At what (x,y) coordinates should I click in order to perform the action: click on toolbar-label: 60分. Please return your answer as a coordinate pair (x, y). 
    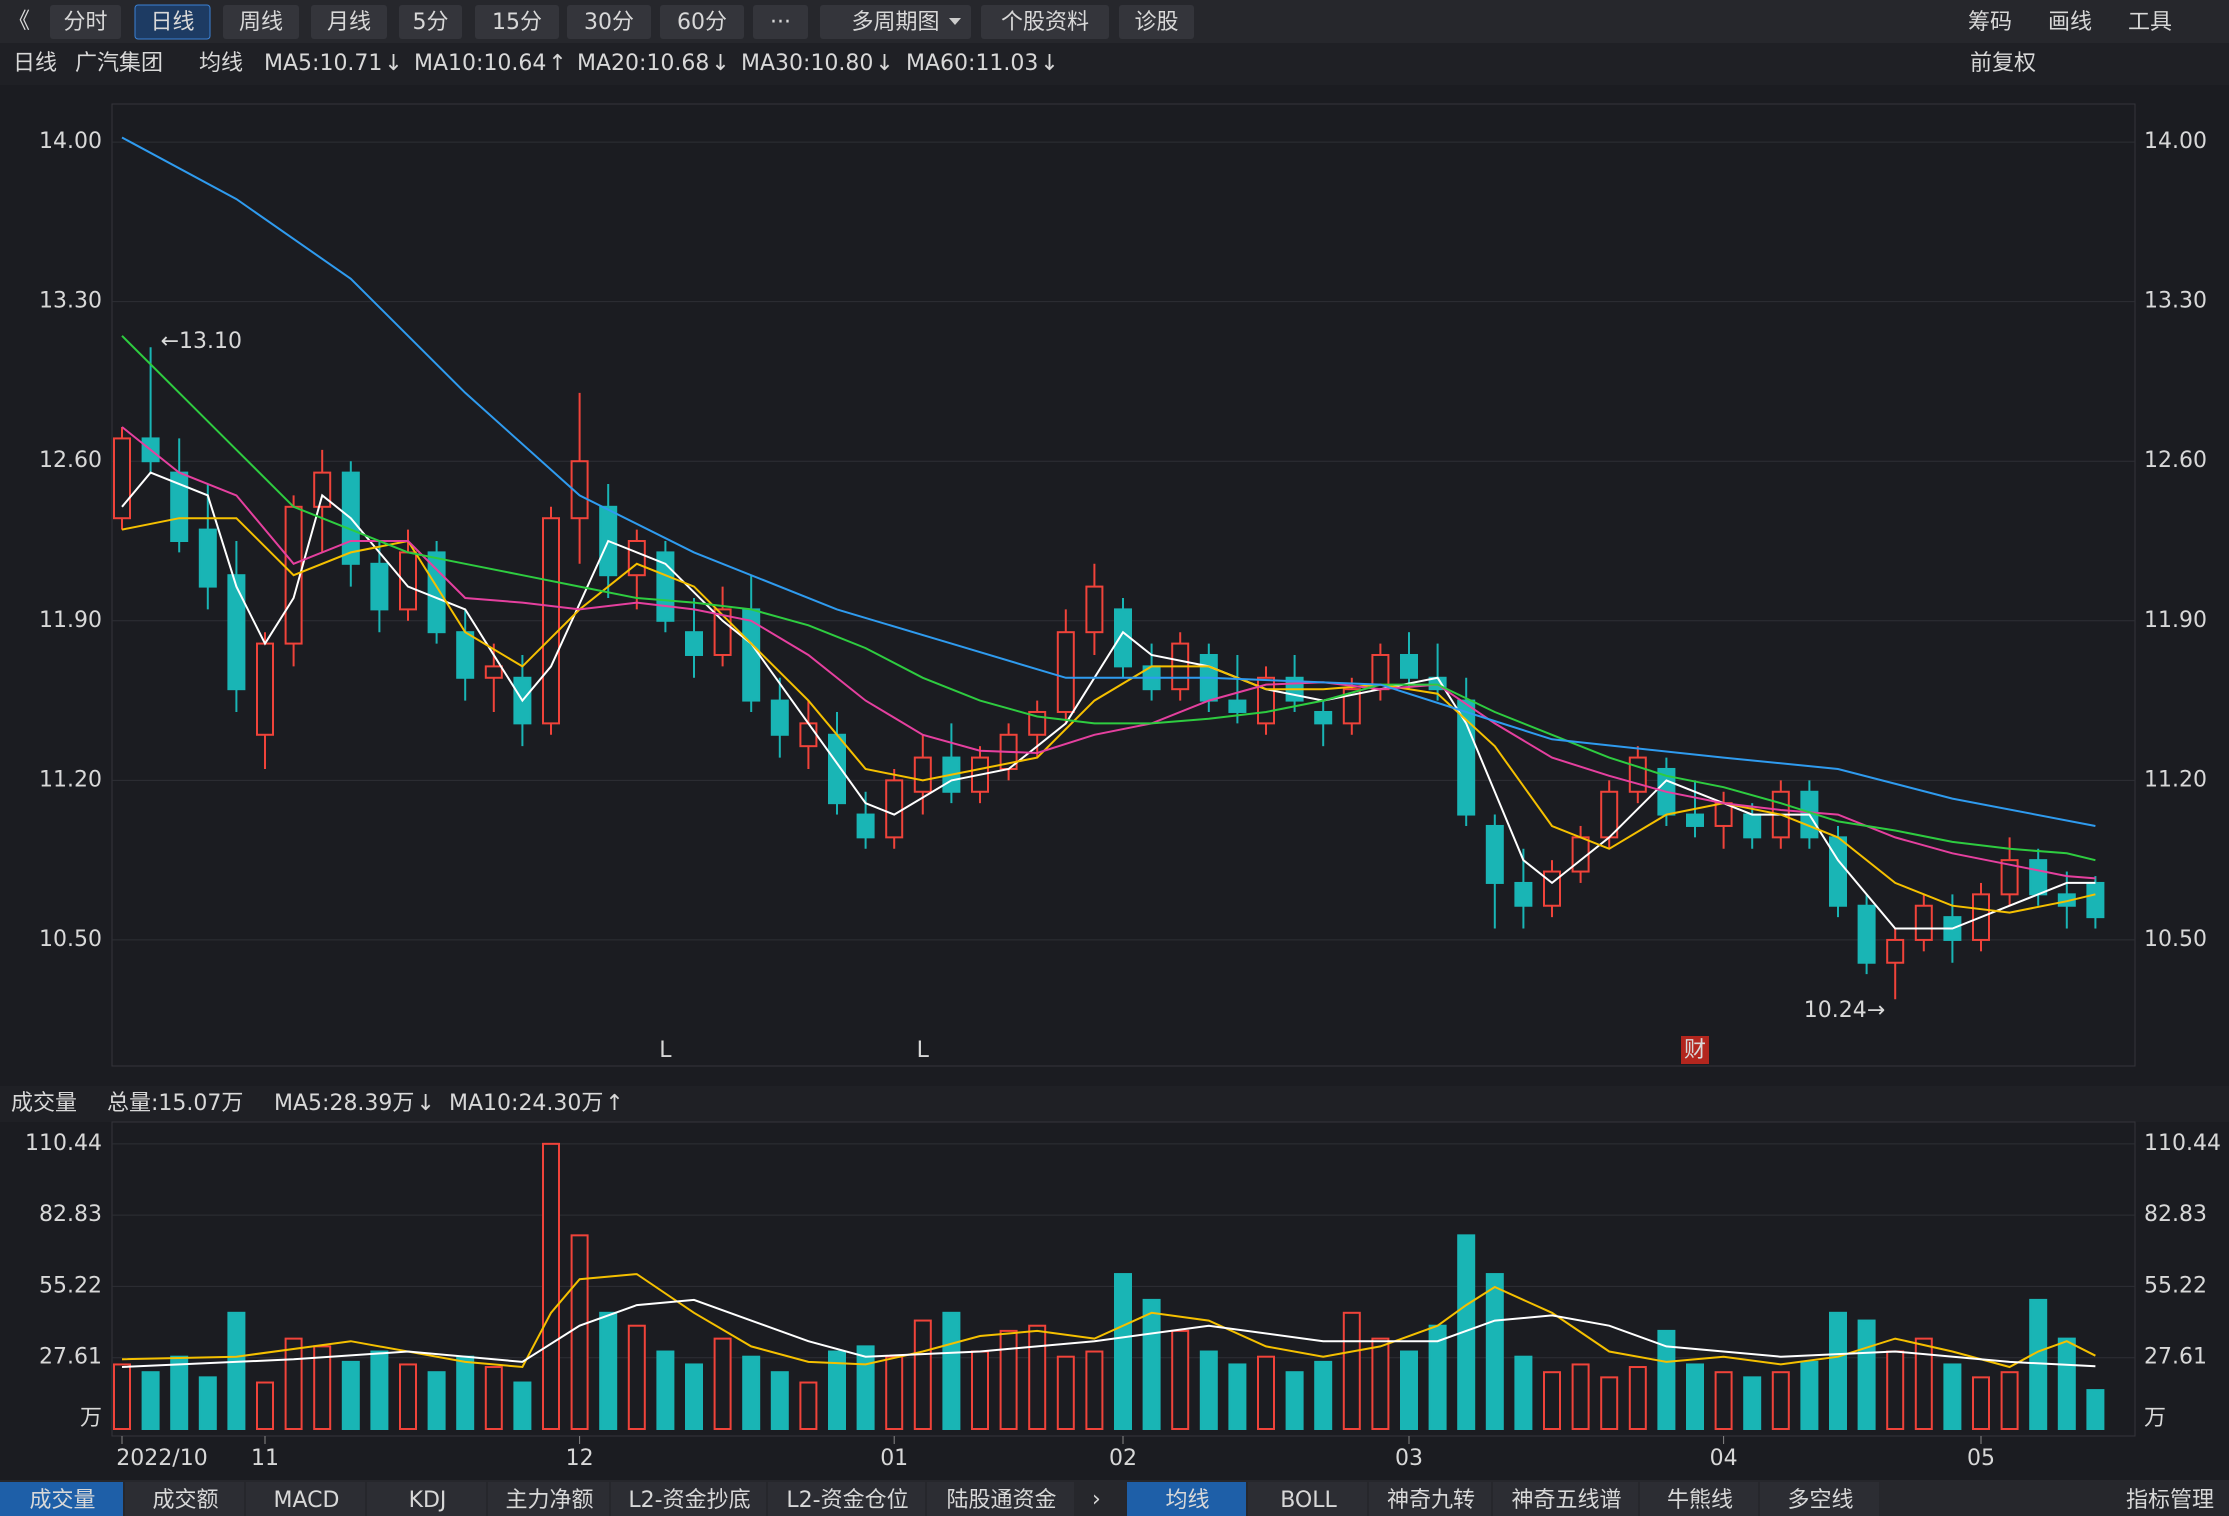
    Looking at the image, I should click on (702, 22).